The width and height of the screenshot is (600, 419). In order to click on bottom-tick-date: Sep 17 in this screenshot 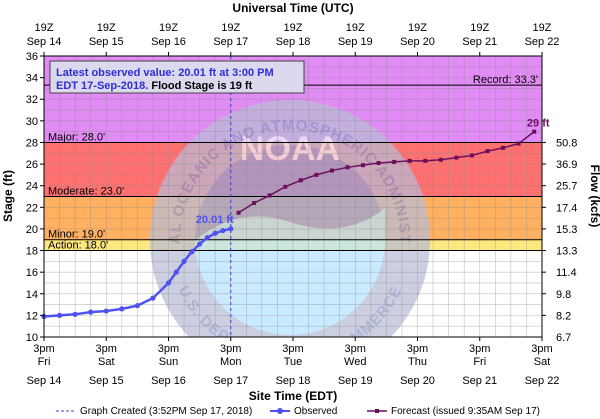, I will do `click(230, 381)`.